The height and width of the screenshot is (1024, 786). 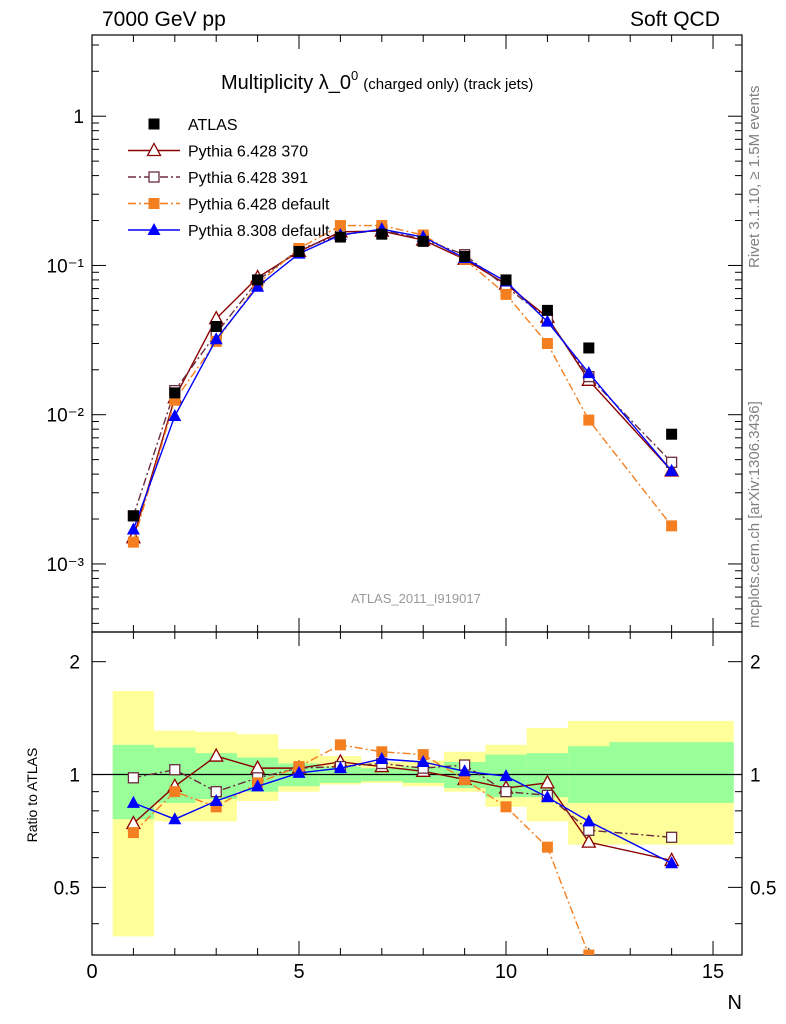 I want to click on legend-label: Pythia 8.308 default, so click(x=259, y=231).